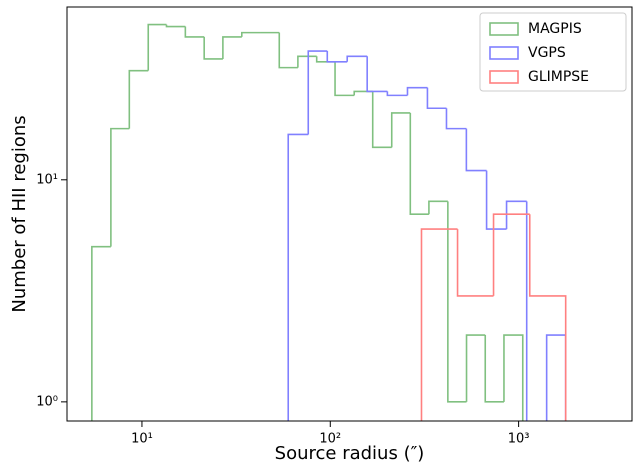 This screenshot has height=470, width=634. I want to click on x-tick-label: 10³, so click(519, 439).